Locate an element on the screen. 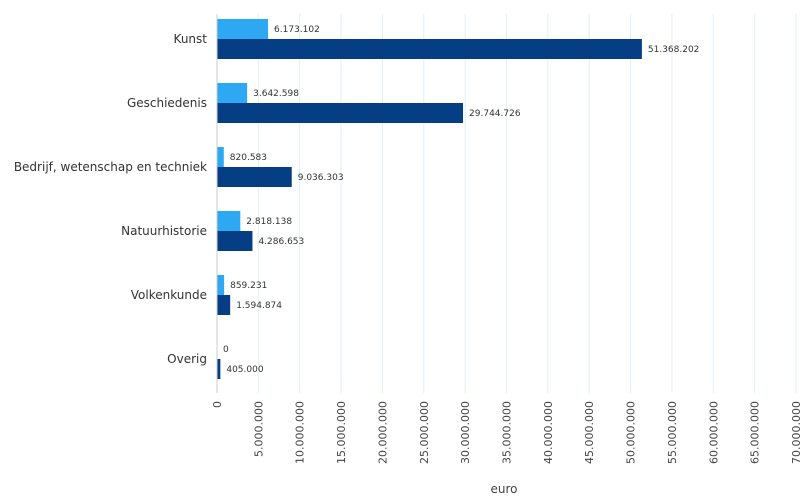  x-tick-label: 45.000.000 is located at coordinates (589, 432).